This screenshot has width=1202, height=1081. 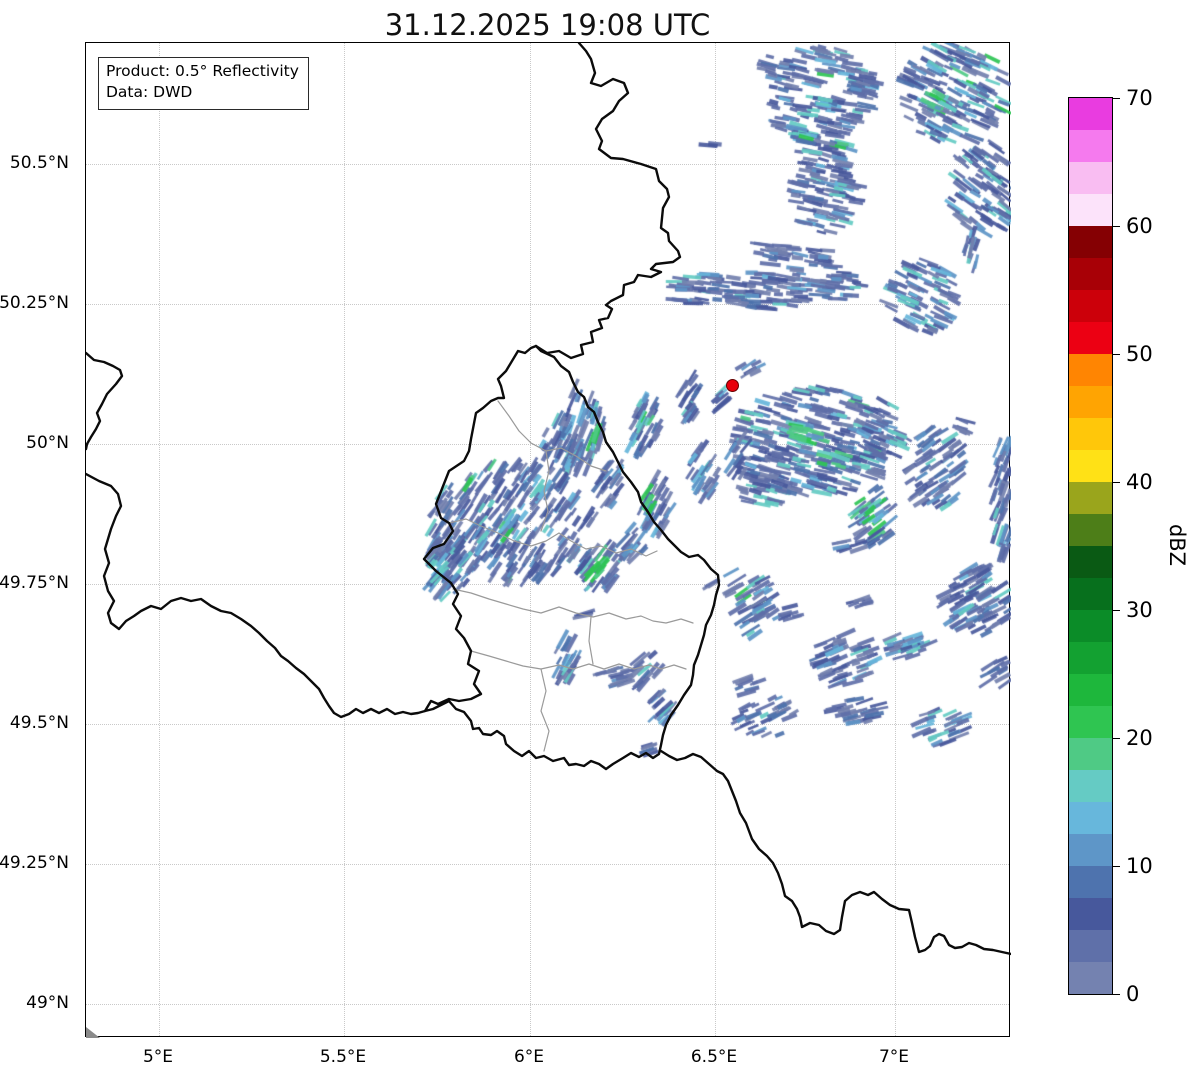 I want to click on colorbar-tick-label: 30, so click(x=1139, y=610).